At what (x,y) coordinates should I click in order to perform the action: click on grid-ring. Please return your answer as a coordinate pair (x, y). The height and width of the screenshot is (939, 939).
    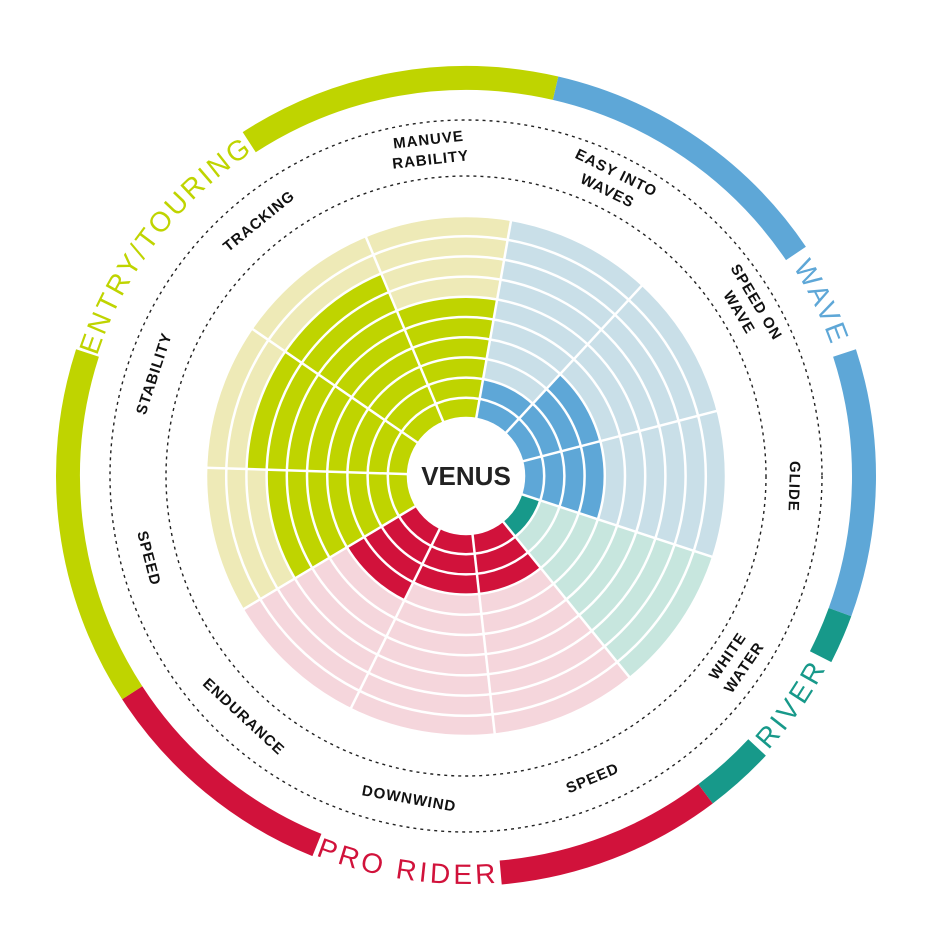
    Looking at the image, I should click on (466, 476).